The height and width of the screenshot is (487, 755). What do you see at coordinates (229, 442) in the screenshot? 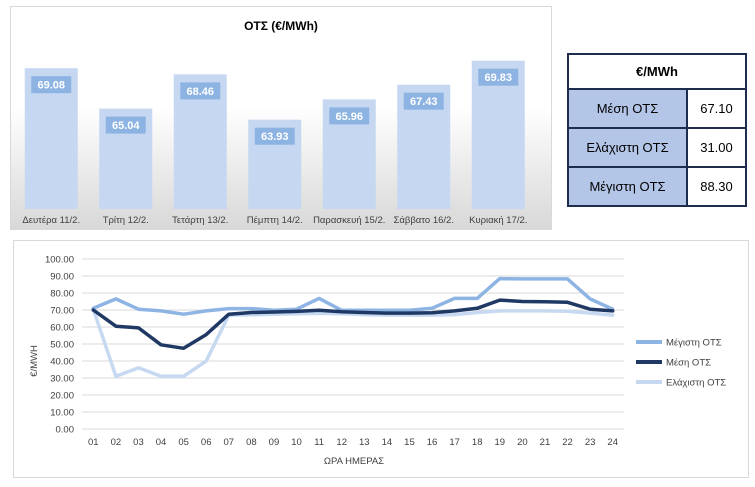
I see `x-tick-label: 07` at bounding box center [229, 442].